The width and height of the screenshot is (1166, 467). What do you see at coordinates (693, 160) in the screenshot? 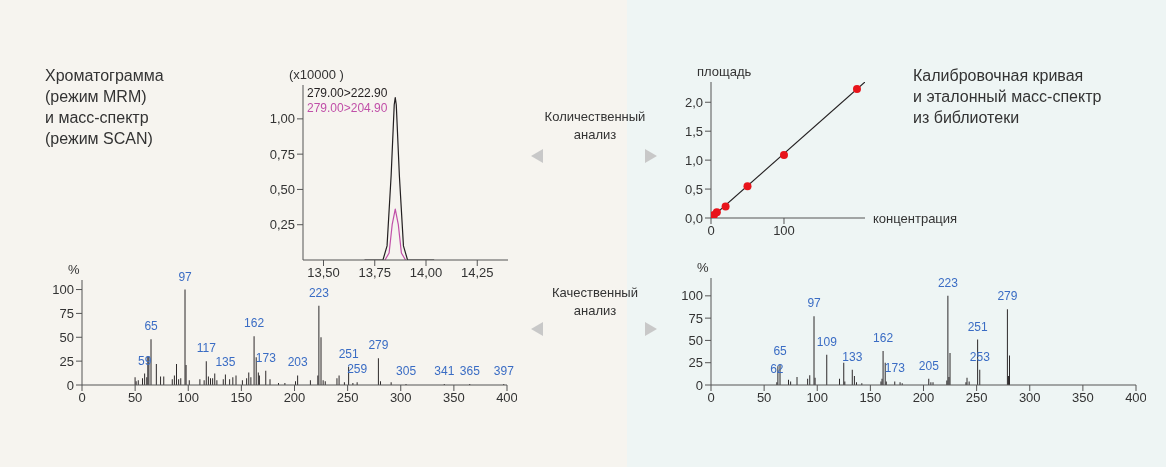
I see `y-tick-label: 1,0` at bounding box center [693, 160].